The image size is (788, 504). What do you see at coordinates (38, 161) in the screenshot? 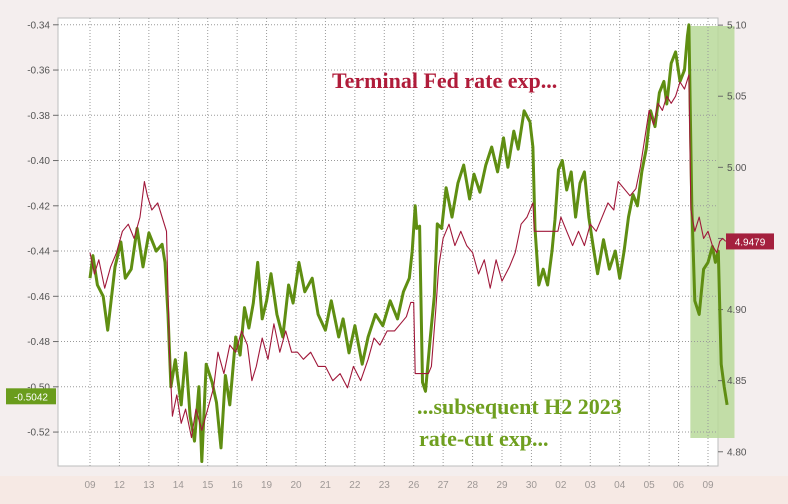
I see `left-axis-tick-label: -0.40` at bounding box center [38, 161].